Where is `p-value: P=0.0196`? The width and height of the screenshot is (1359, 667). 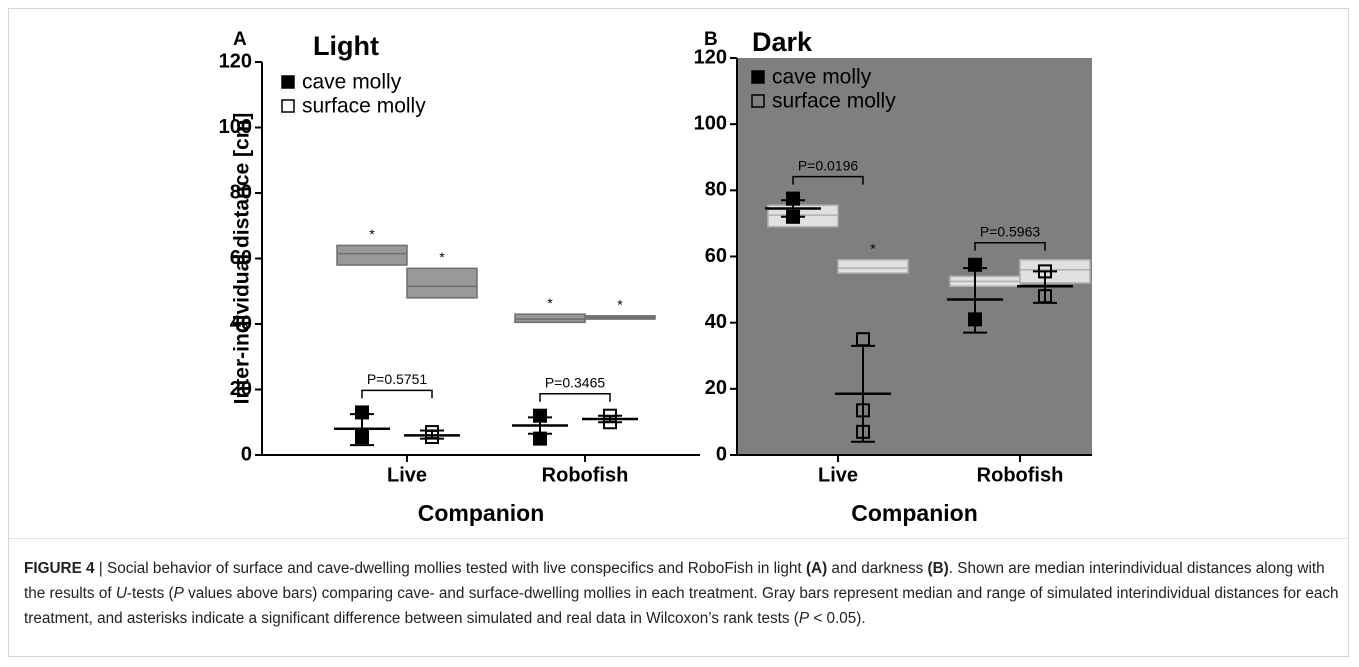 p-value: P=0.0196 is located at coordinates (828, 165).